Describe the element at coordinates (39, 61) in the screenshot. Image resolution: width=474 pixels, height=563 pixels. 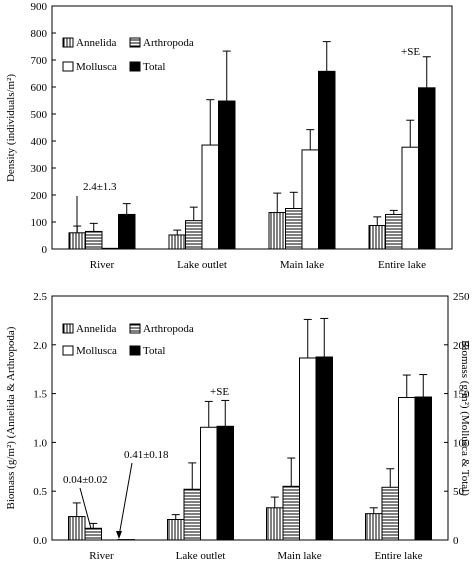
I see `y-tick-label: 700` at that location.